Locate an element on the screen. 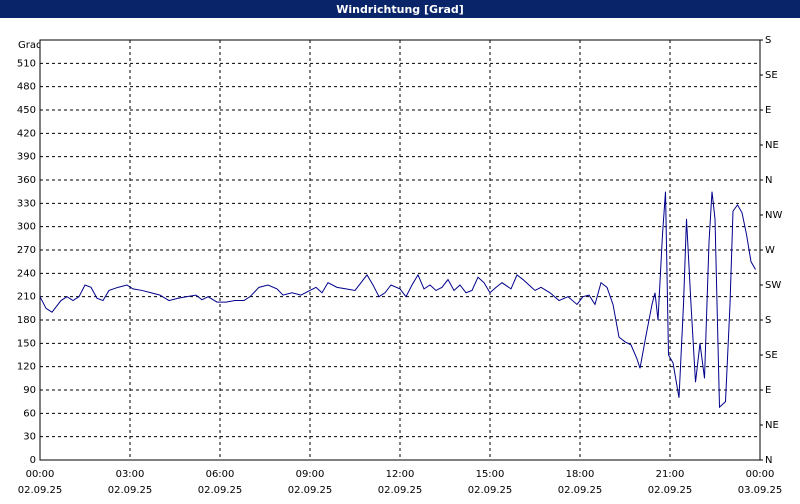  y-tick-label: 90 is located at coordinates (29, 390).